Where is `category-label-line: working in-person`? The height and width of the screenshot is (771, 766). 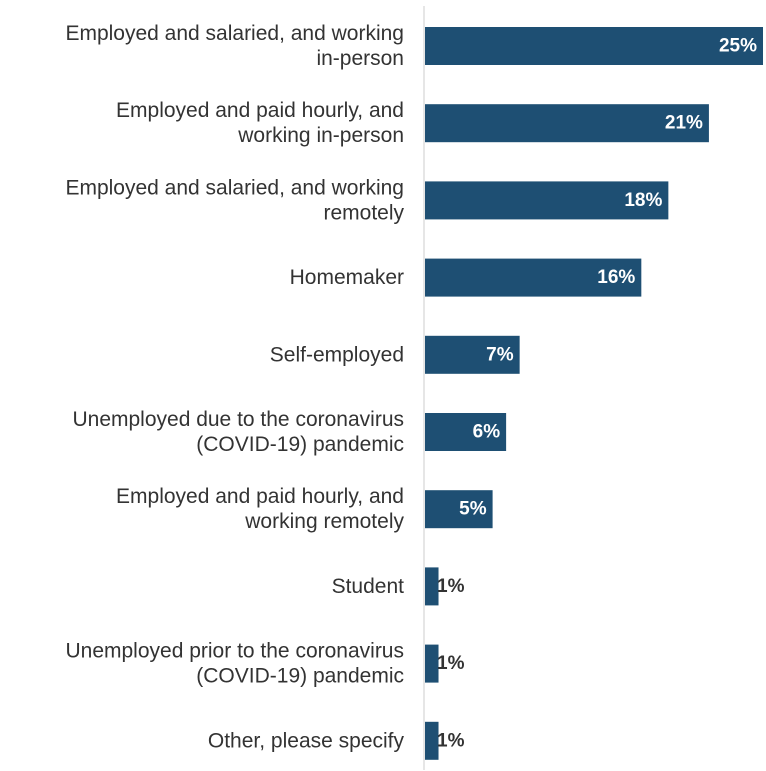
category-label-line: working in-person is located at coordinates (320, 135).